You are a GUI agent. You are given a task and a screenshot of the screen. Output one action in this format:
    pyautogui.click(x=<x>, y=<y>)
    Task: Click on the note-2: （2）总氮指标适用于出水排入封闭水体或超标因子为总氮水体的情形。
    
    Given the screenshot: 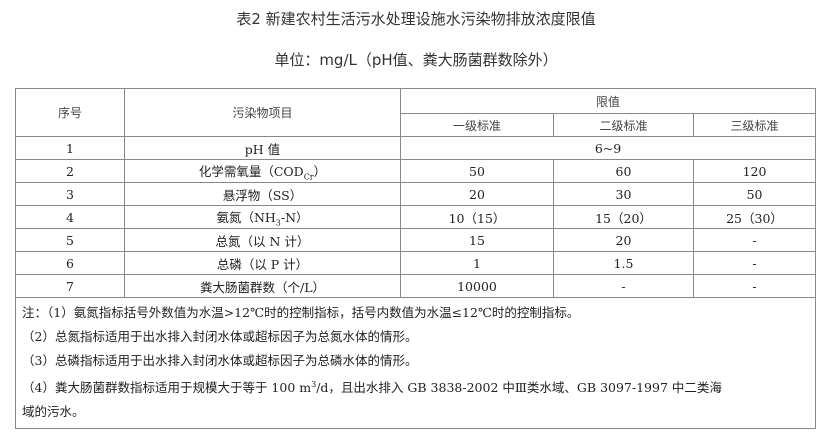 What is the action you would take?
    pyautogui.click(x=220, y=336)
    